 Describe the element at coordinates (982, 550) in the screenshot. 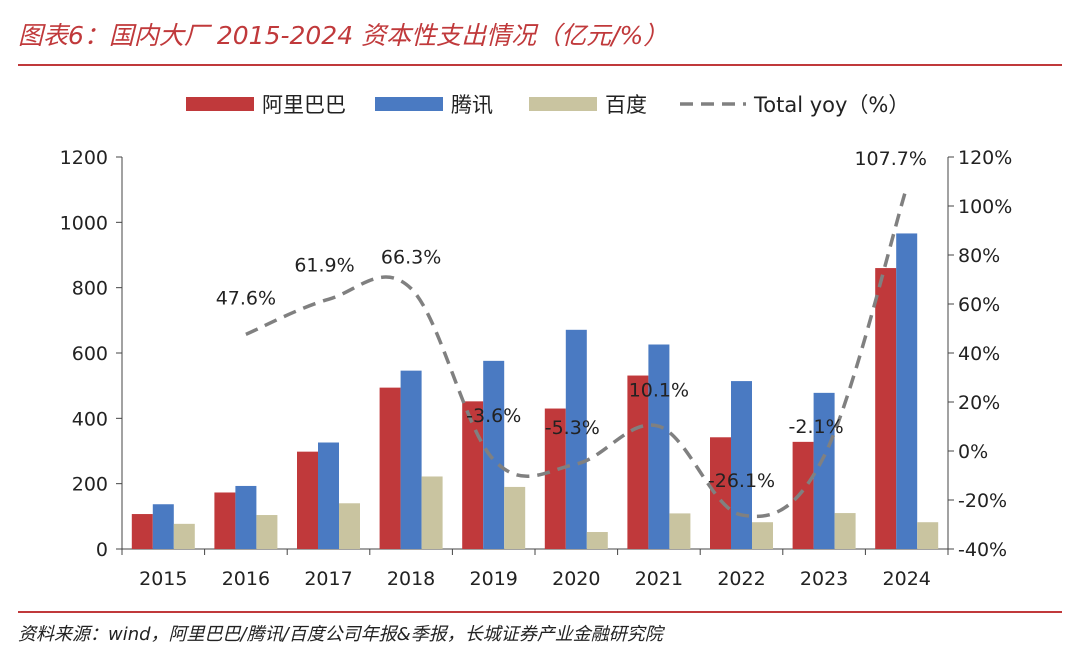

I see `right-axis-tick-label: -40%` at that location.